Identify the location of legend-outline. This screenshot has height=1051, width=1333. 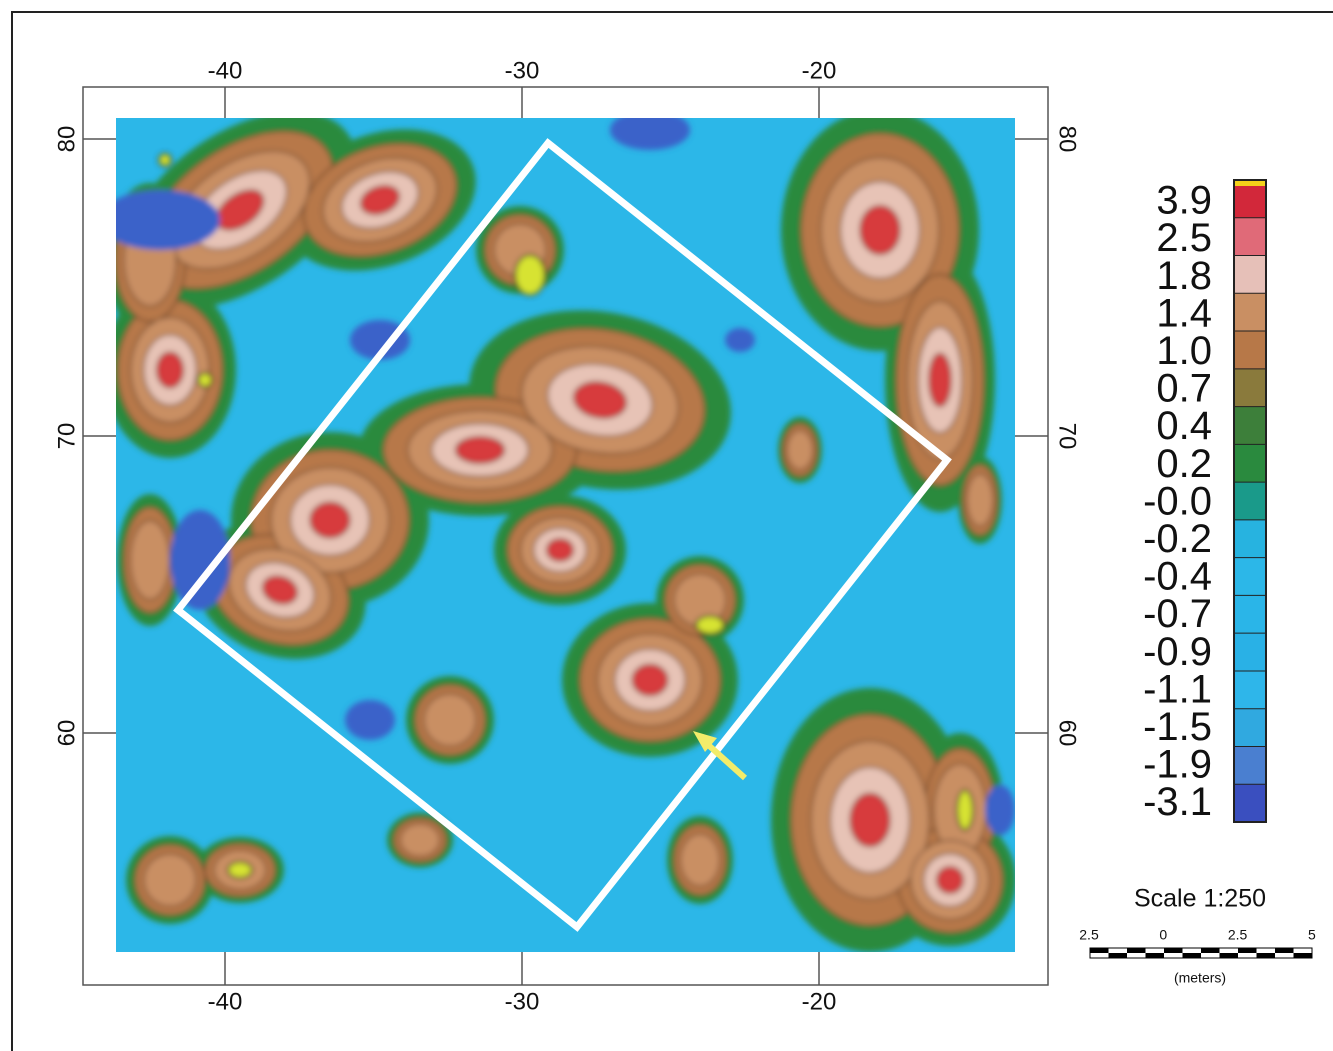
(1250, 501).